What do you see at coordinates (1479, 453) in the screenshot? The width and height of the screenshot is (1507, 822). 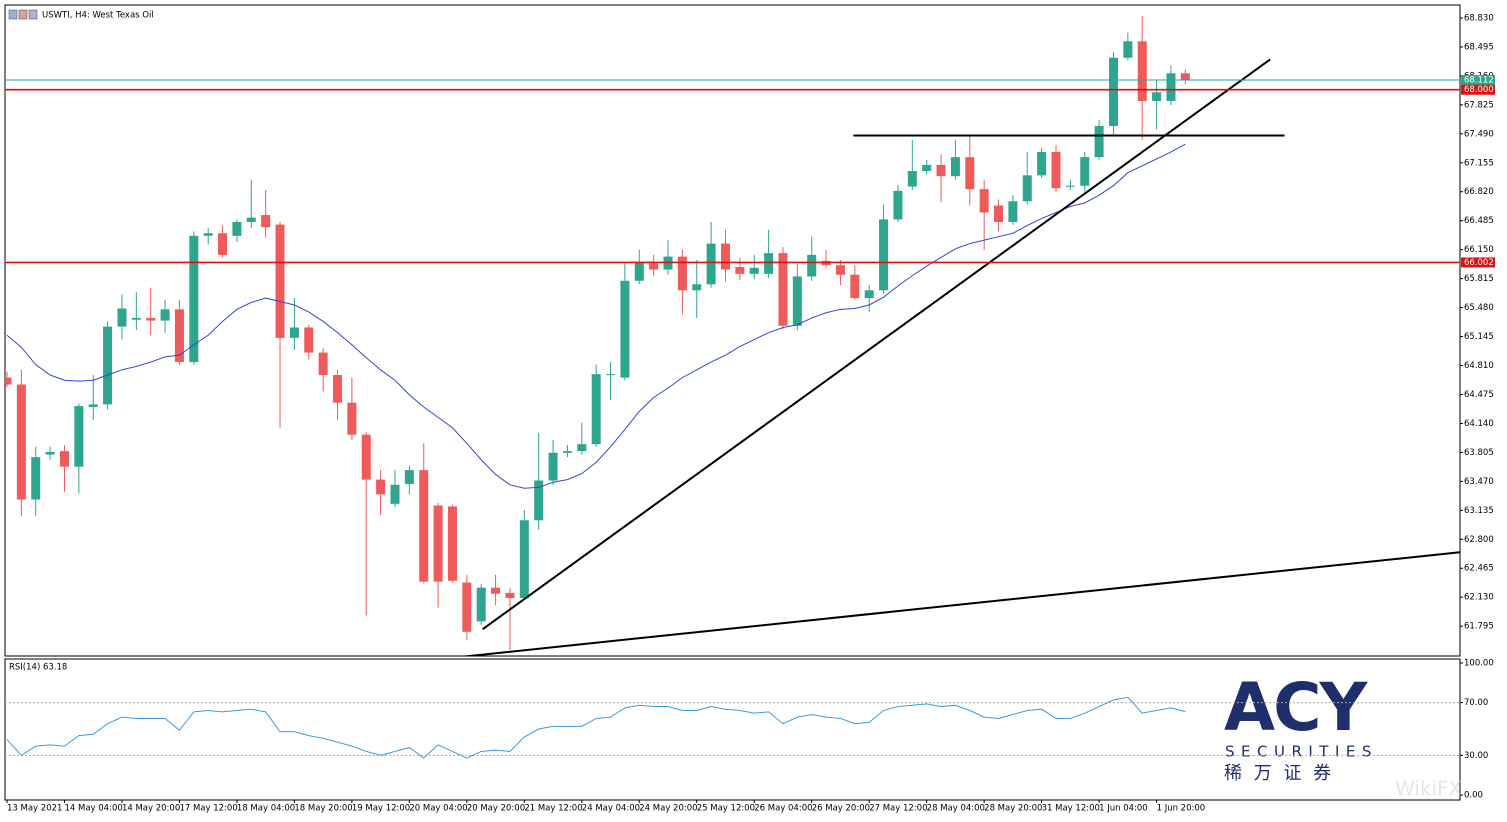 I see `y-tick-label: 63.805` at bounding box center [1479, 453].